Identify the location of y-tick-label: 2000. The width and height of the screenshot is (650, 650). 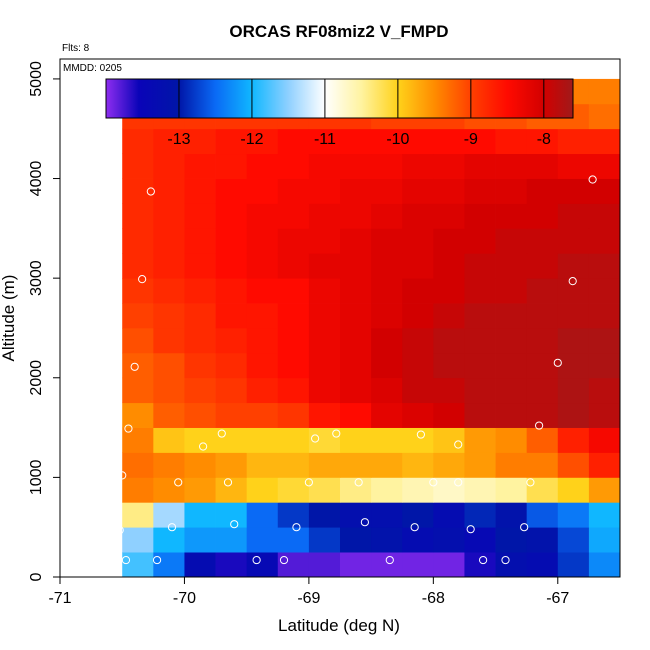
(36, 378).